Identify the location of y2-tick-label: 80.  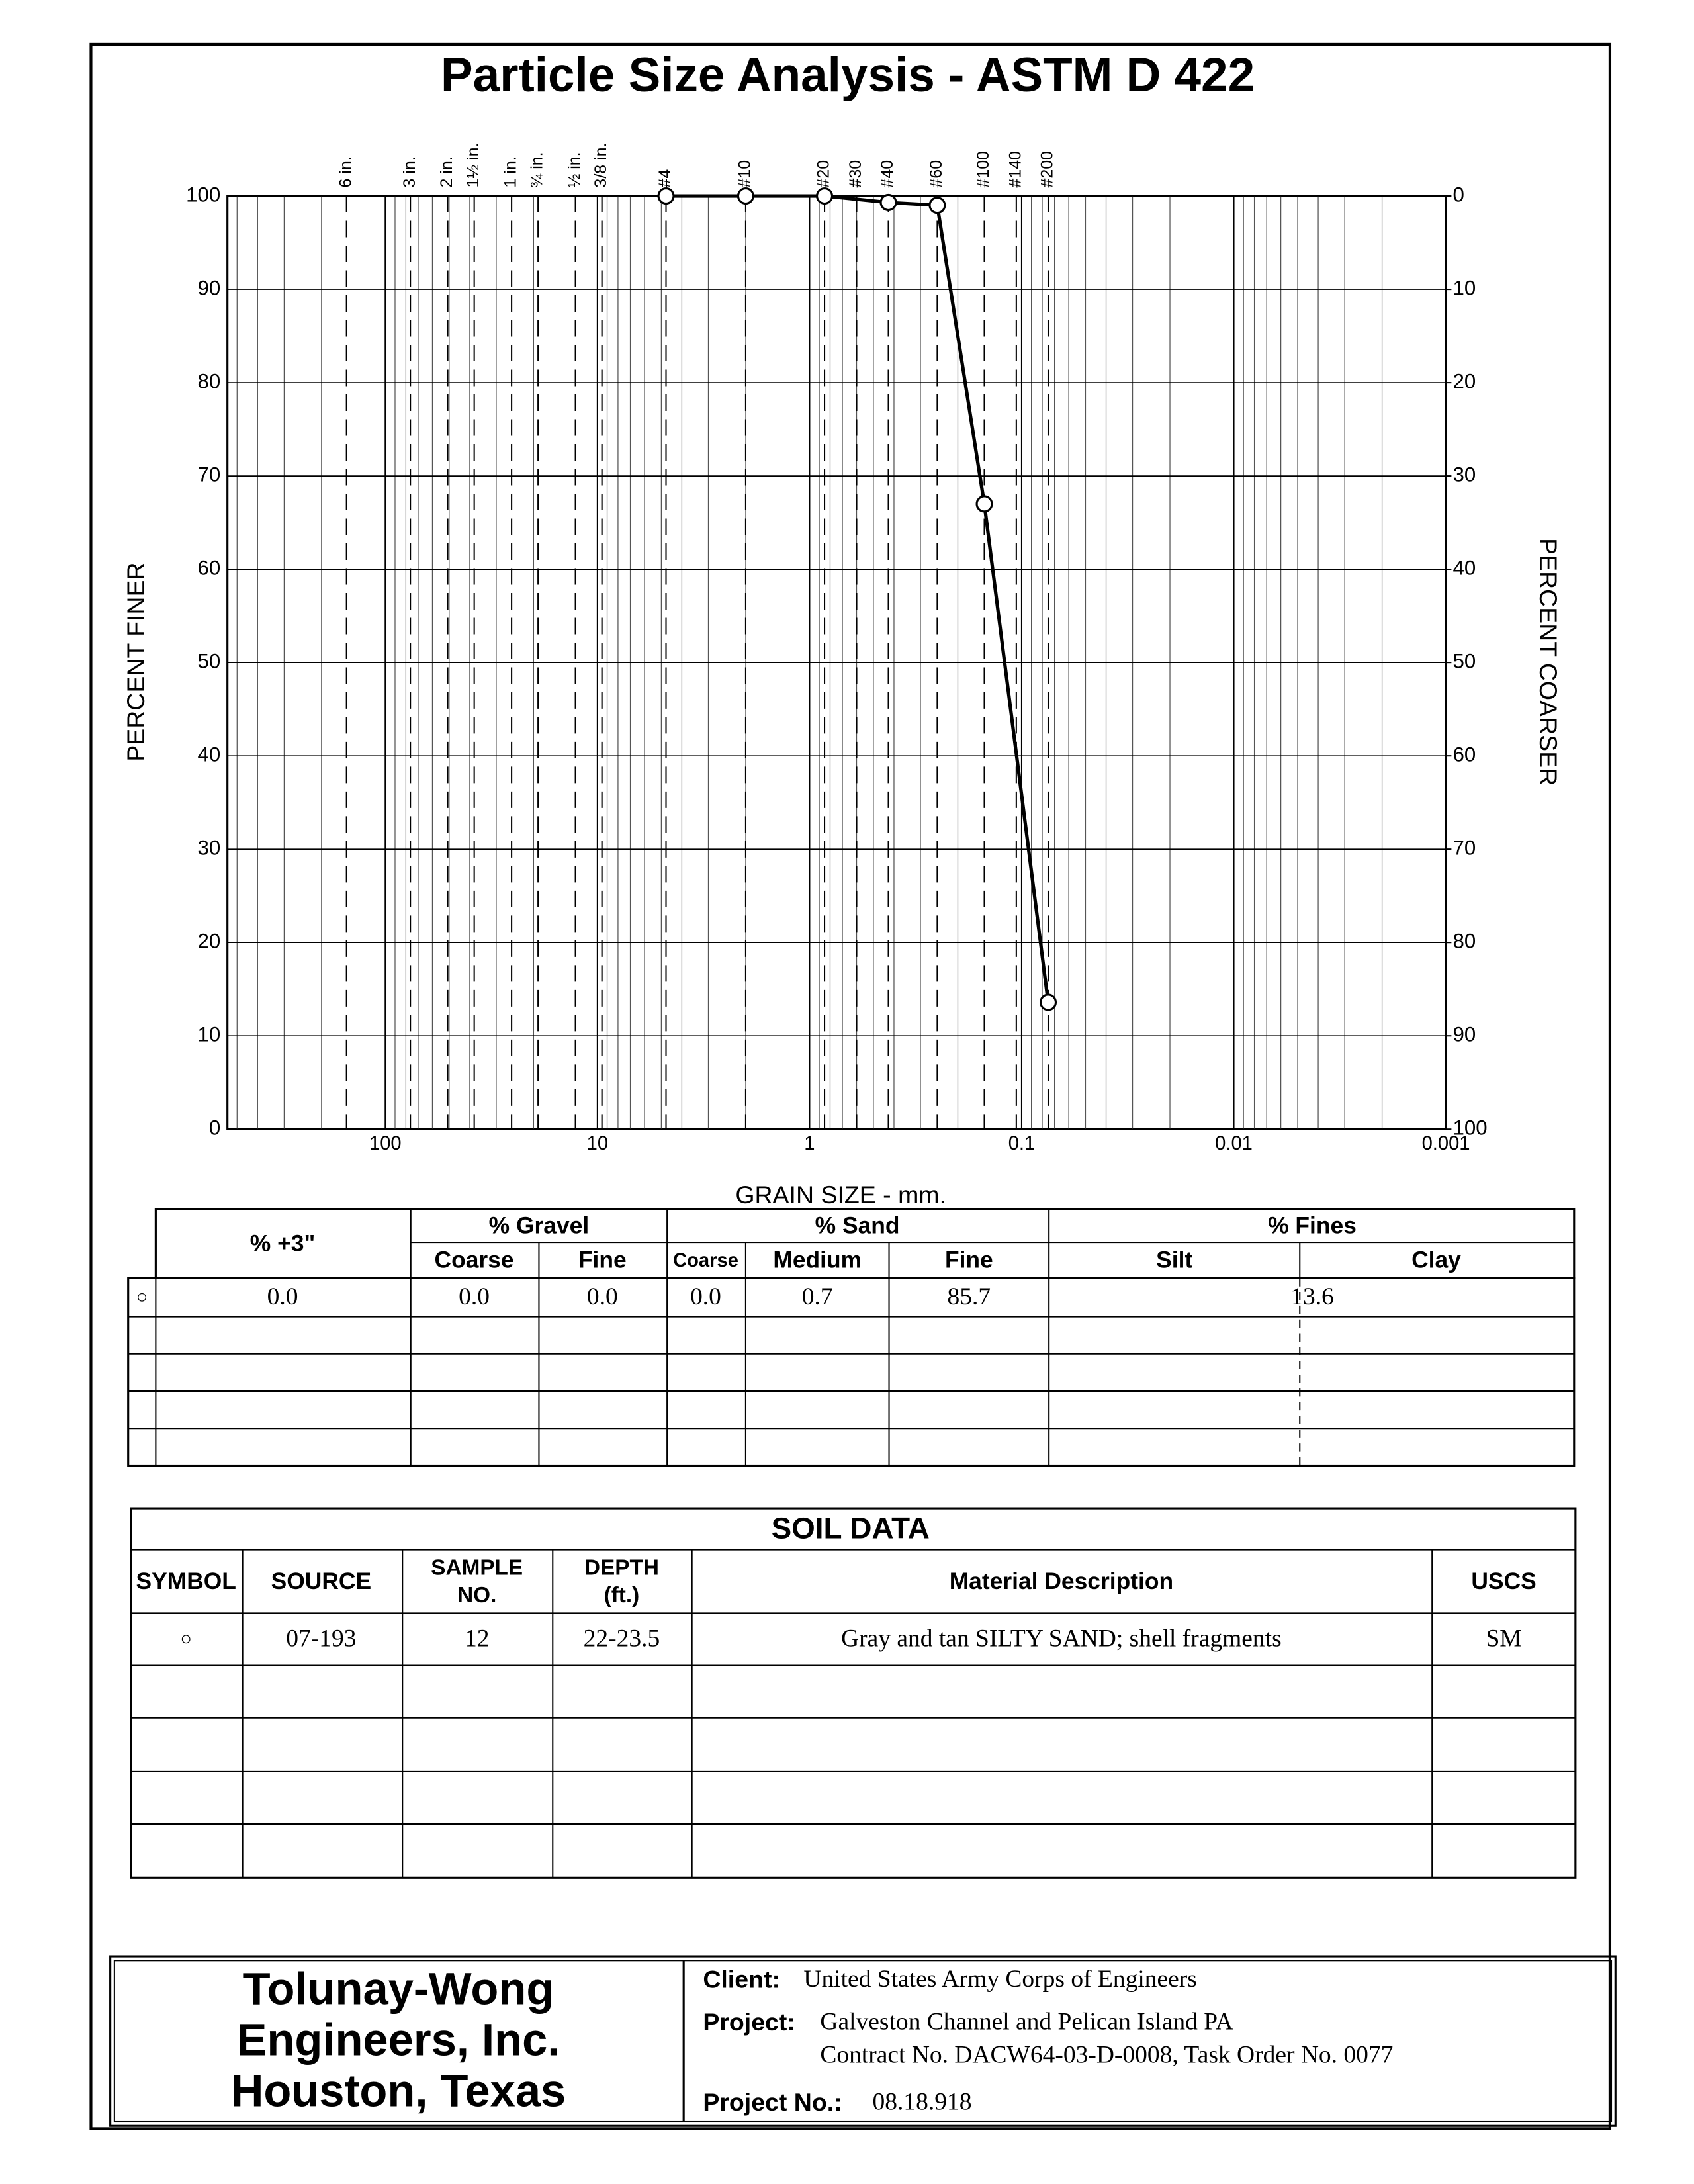
(1464, 940).